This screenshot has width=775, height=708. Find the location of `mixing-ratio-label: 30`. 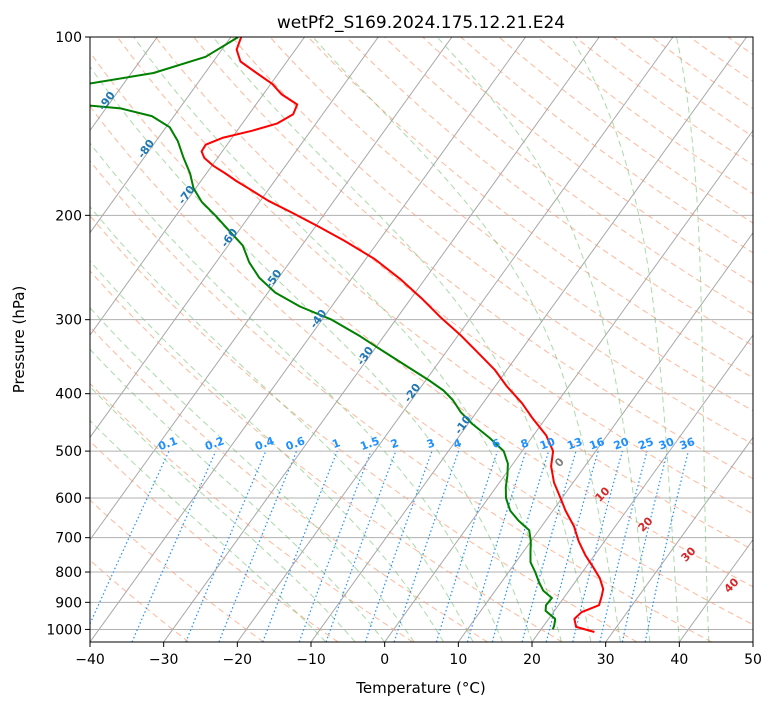

mixing-ratio-label: 30 is located at coordinates (666, 444).